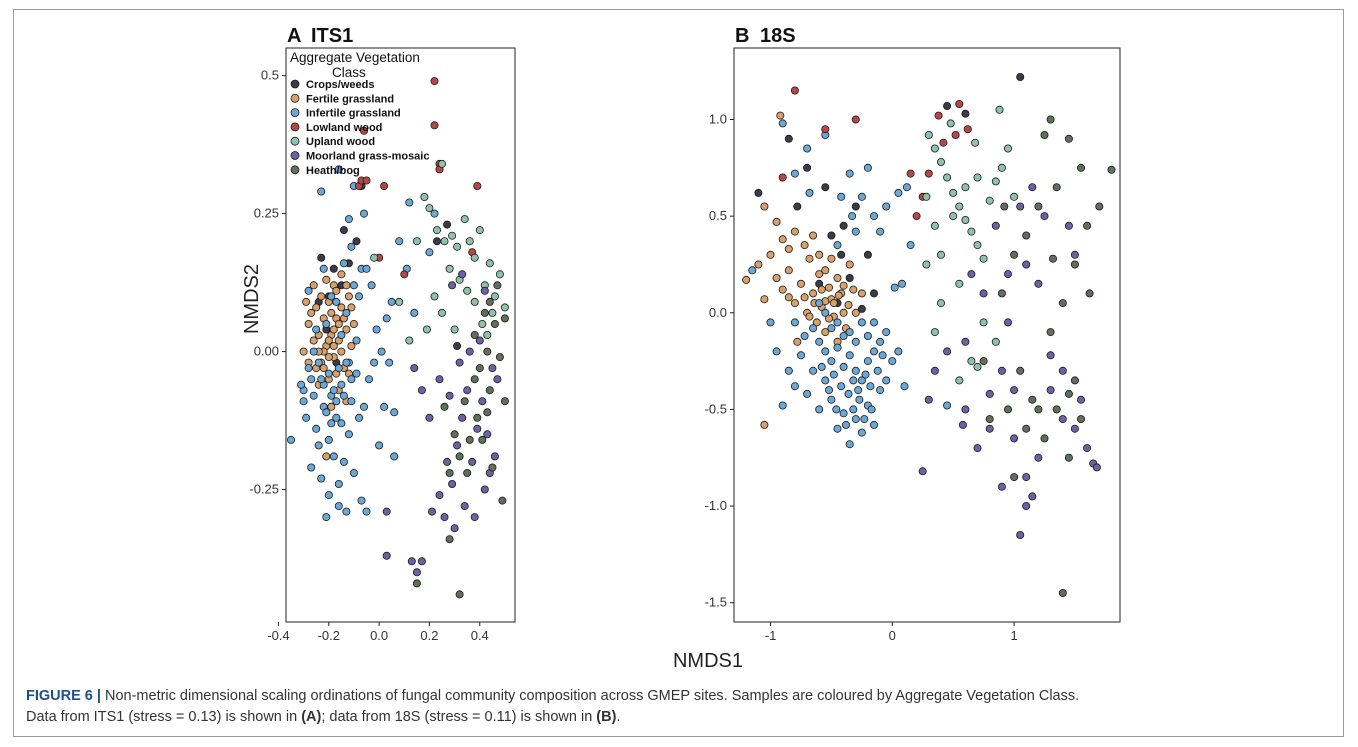 The image size is (1358, 747). Describe the element at coordinates (429, 635) in the screenshot. I see `x-tick-label: 0.2` at that location.